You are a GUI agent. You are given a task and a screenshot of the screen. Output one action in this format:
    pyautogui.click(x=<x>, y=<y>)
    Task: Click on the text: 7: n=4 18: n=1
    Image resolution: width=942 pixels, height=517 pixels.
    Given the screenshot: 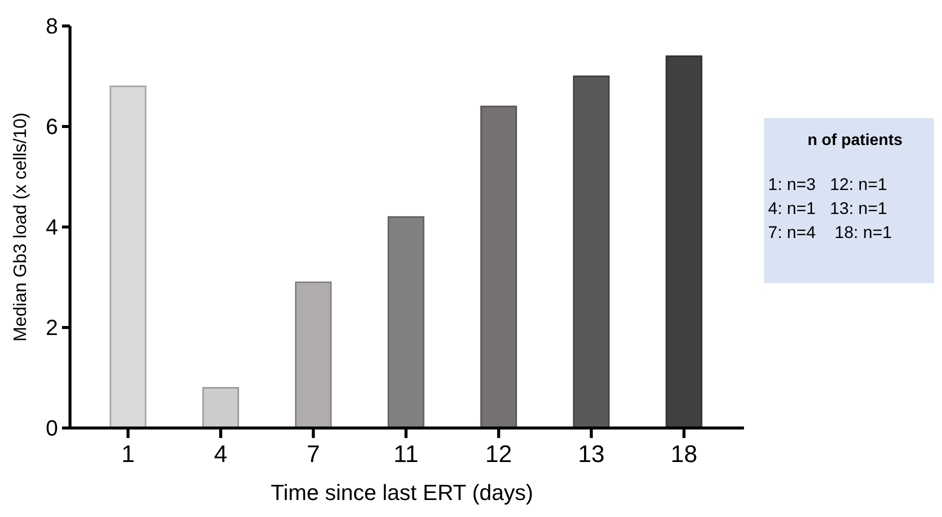 What is the action you would take?
    pyautogui.click(x=830, y=232)
    